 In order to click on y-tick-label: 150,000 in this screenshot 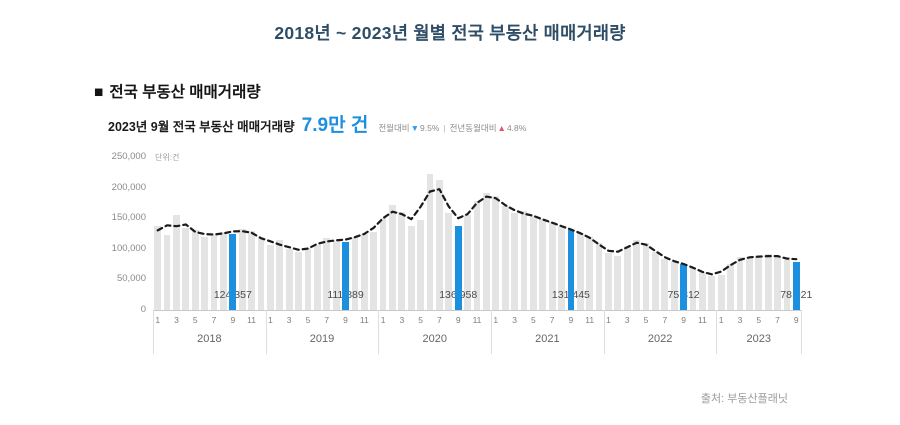, I will do `click(128, 218)`.